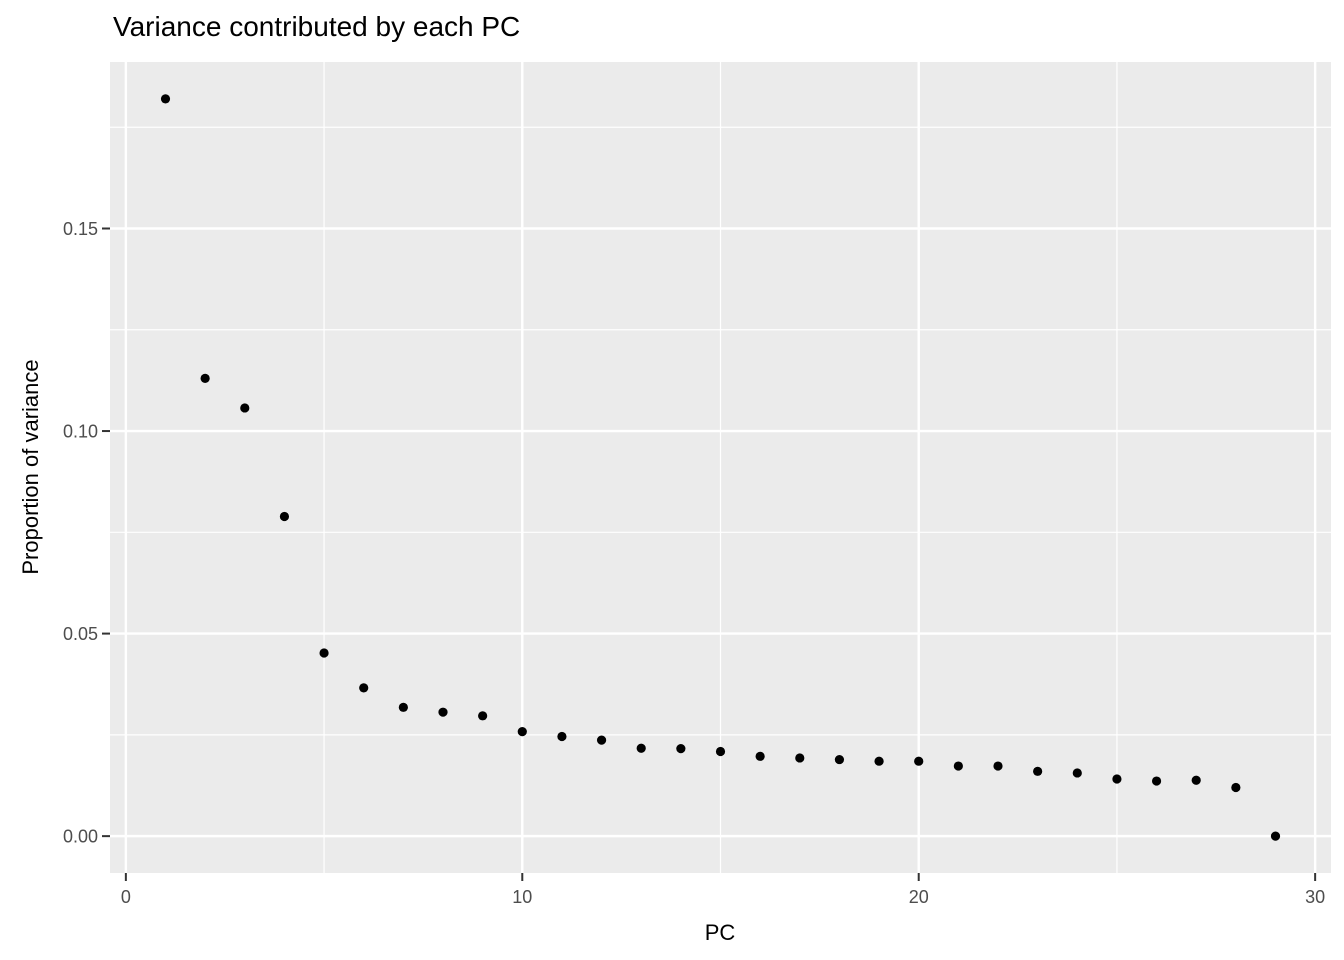 This screenshot has width=1344, height=960. Describe the element at coordinates (522, 897) in the screenshot. I see `x-tick-label: 10` at that location.